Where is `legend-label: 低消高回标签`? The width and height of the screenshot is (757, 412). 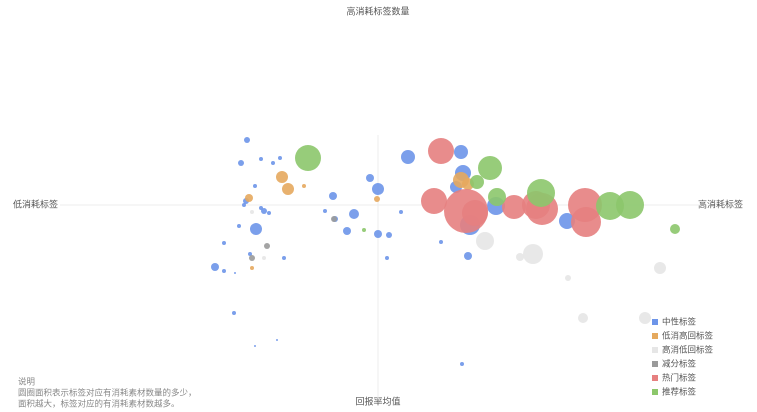
legend-label: 低消高回标签 is located at coordinates (688, 336).